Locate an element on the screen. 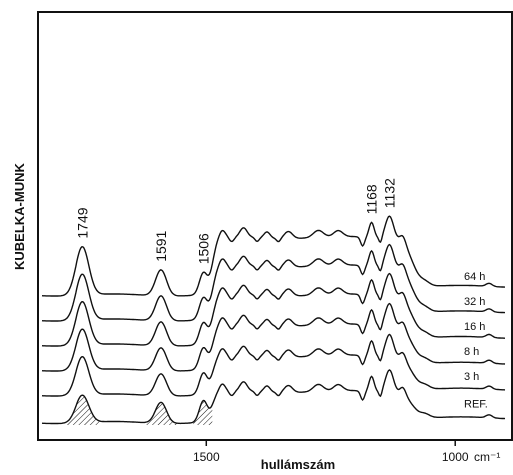 The height and width of the screenshot is (475, 513). peak-label: 1749 is located at coordinates (82, 222).